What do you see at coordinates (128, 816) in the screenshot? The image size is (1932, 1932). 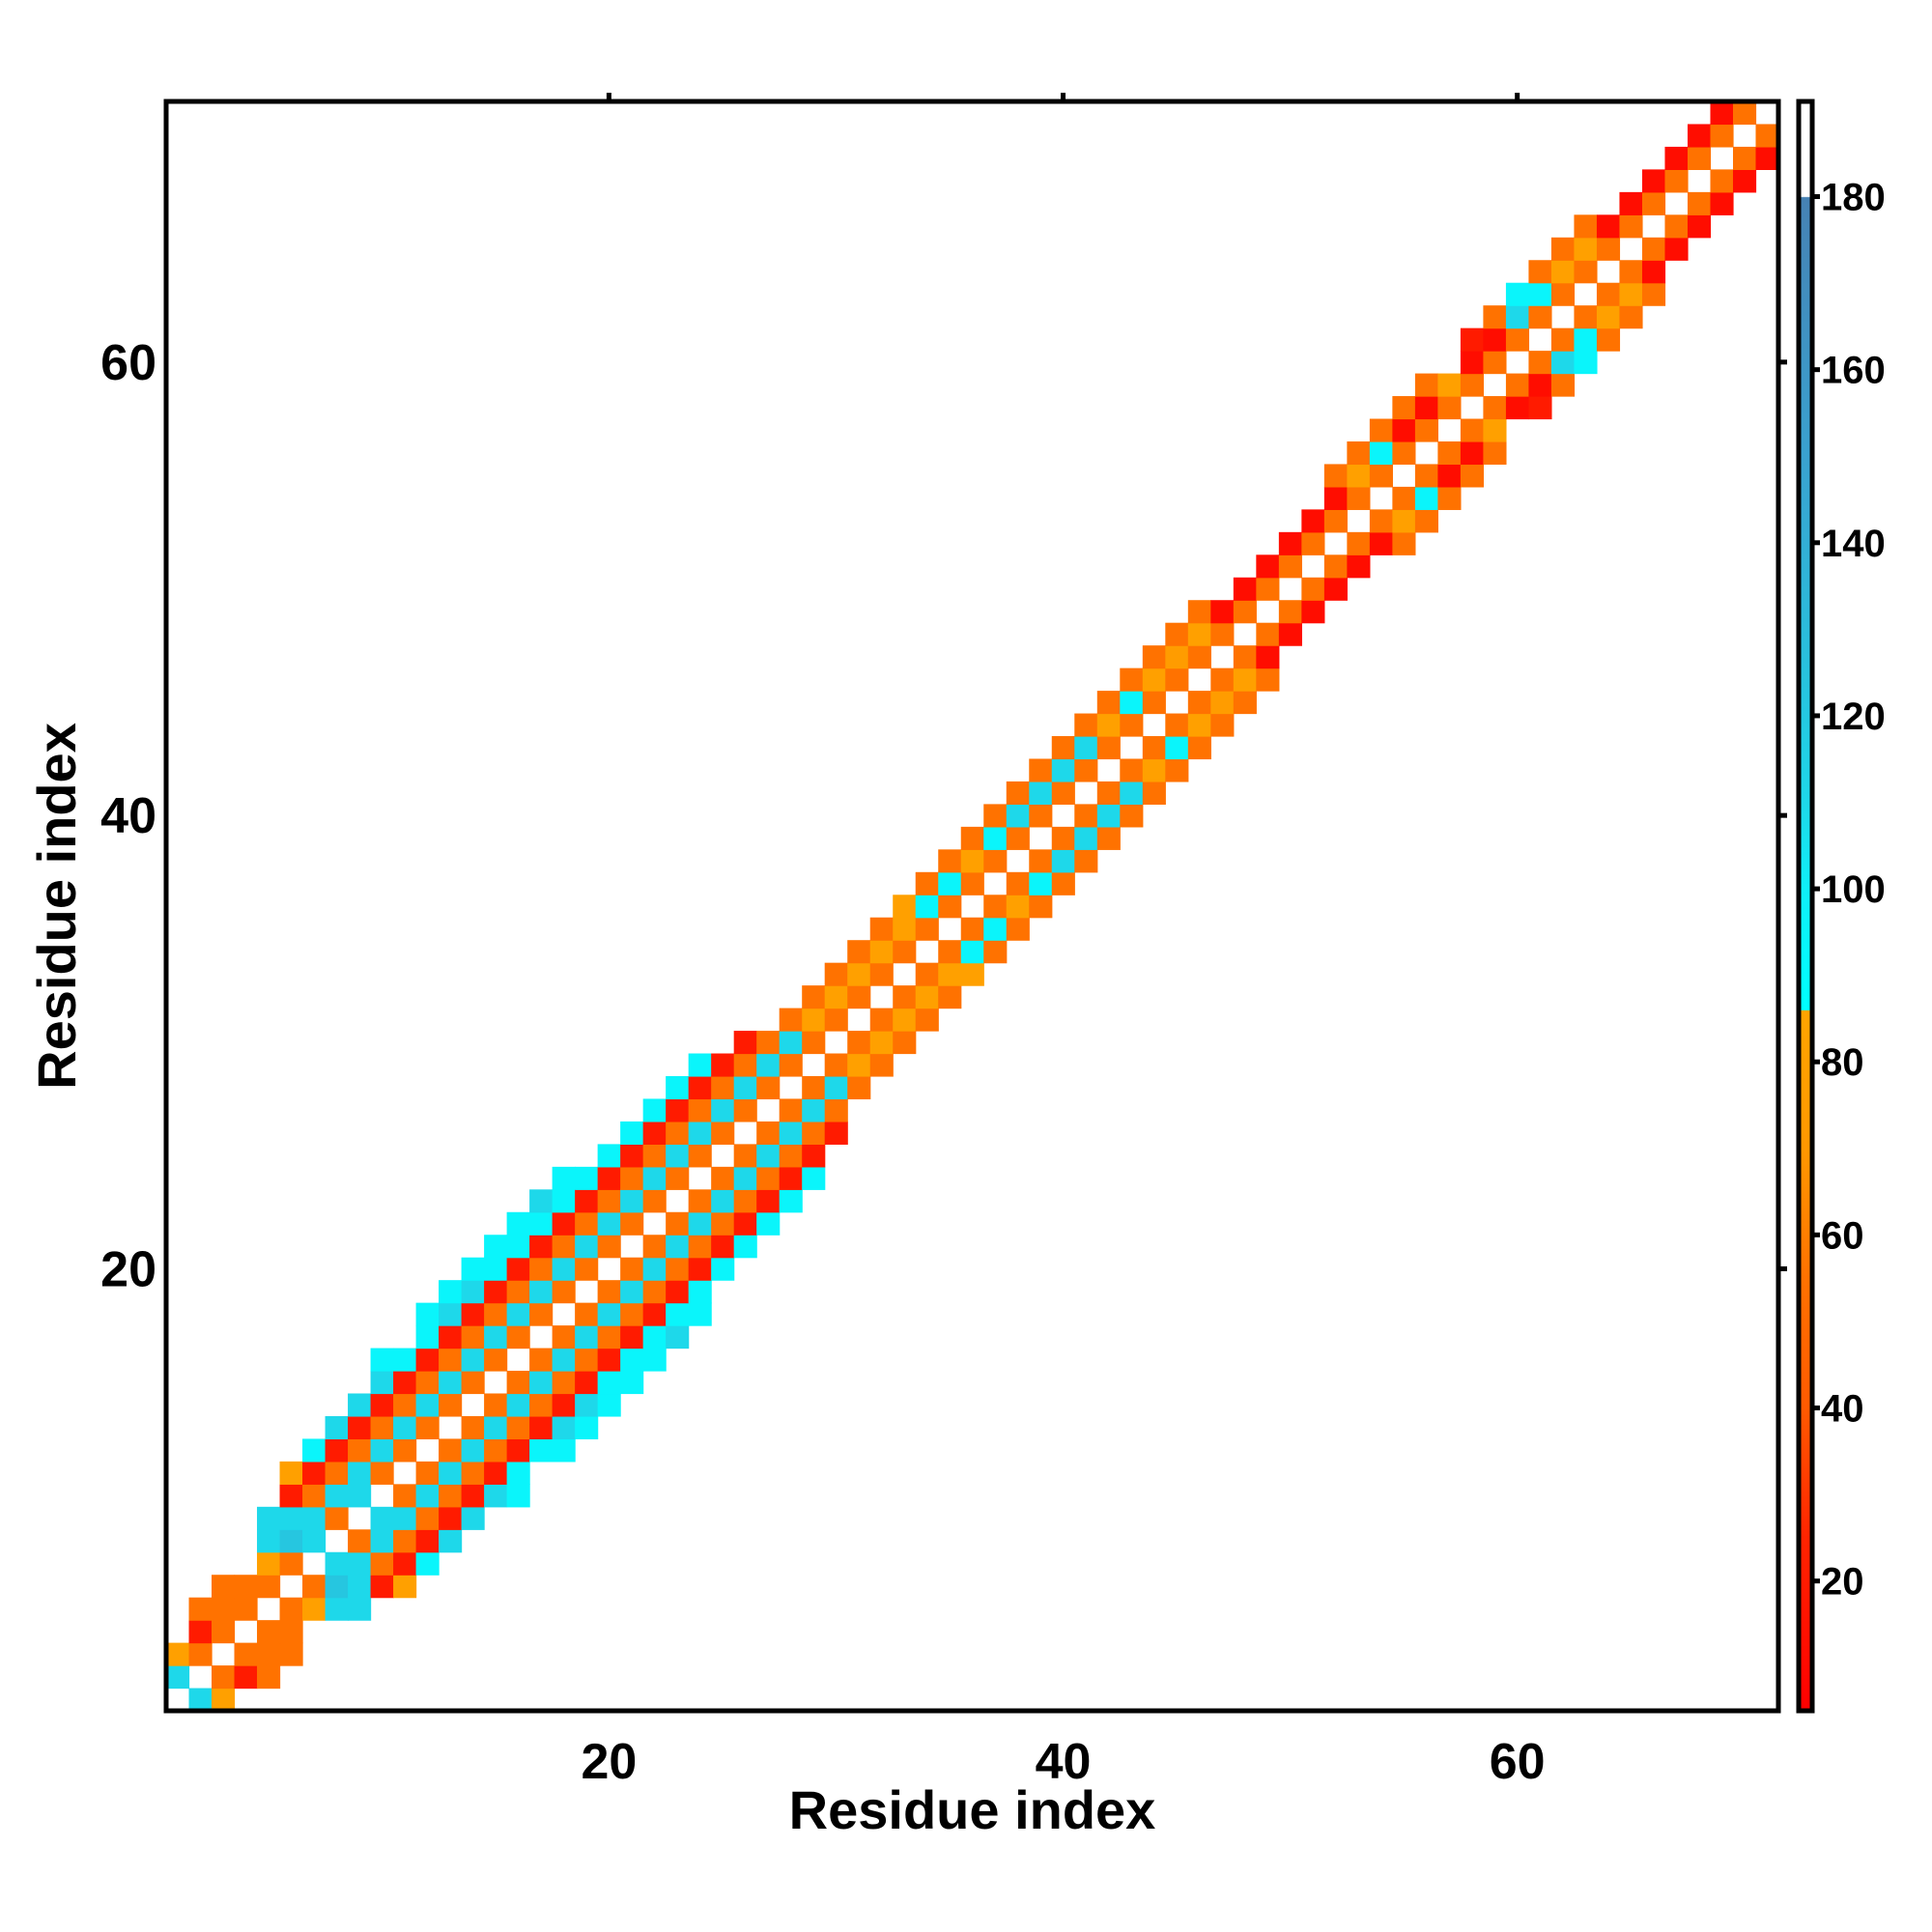 I see `y-tick-label: 40` at bounding box center [128, 816].